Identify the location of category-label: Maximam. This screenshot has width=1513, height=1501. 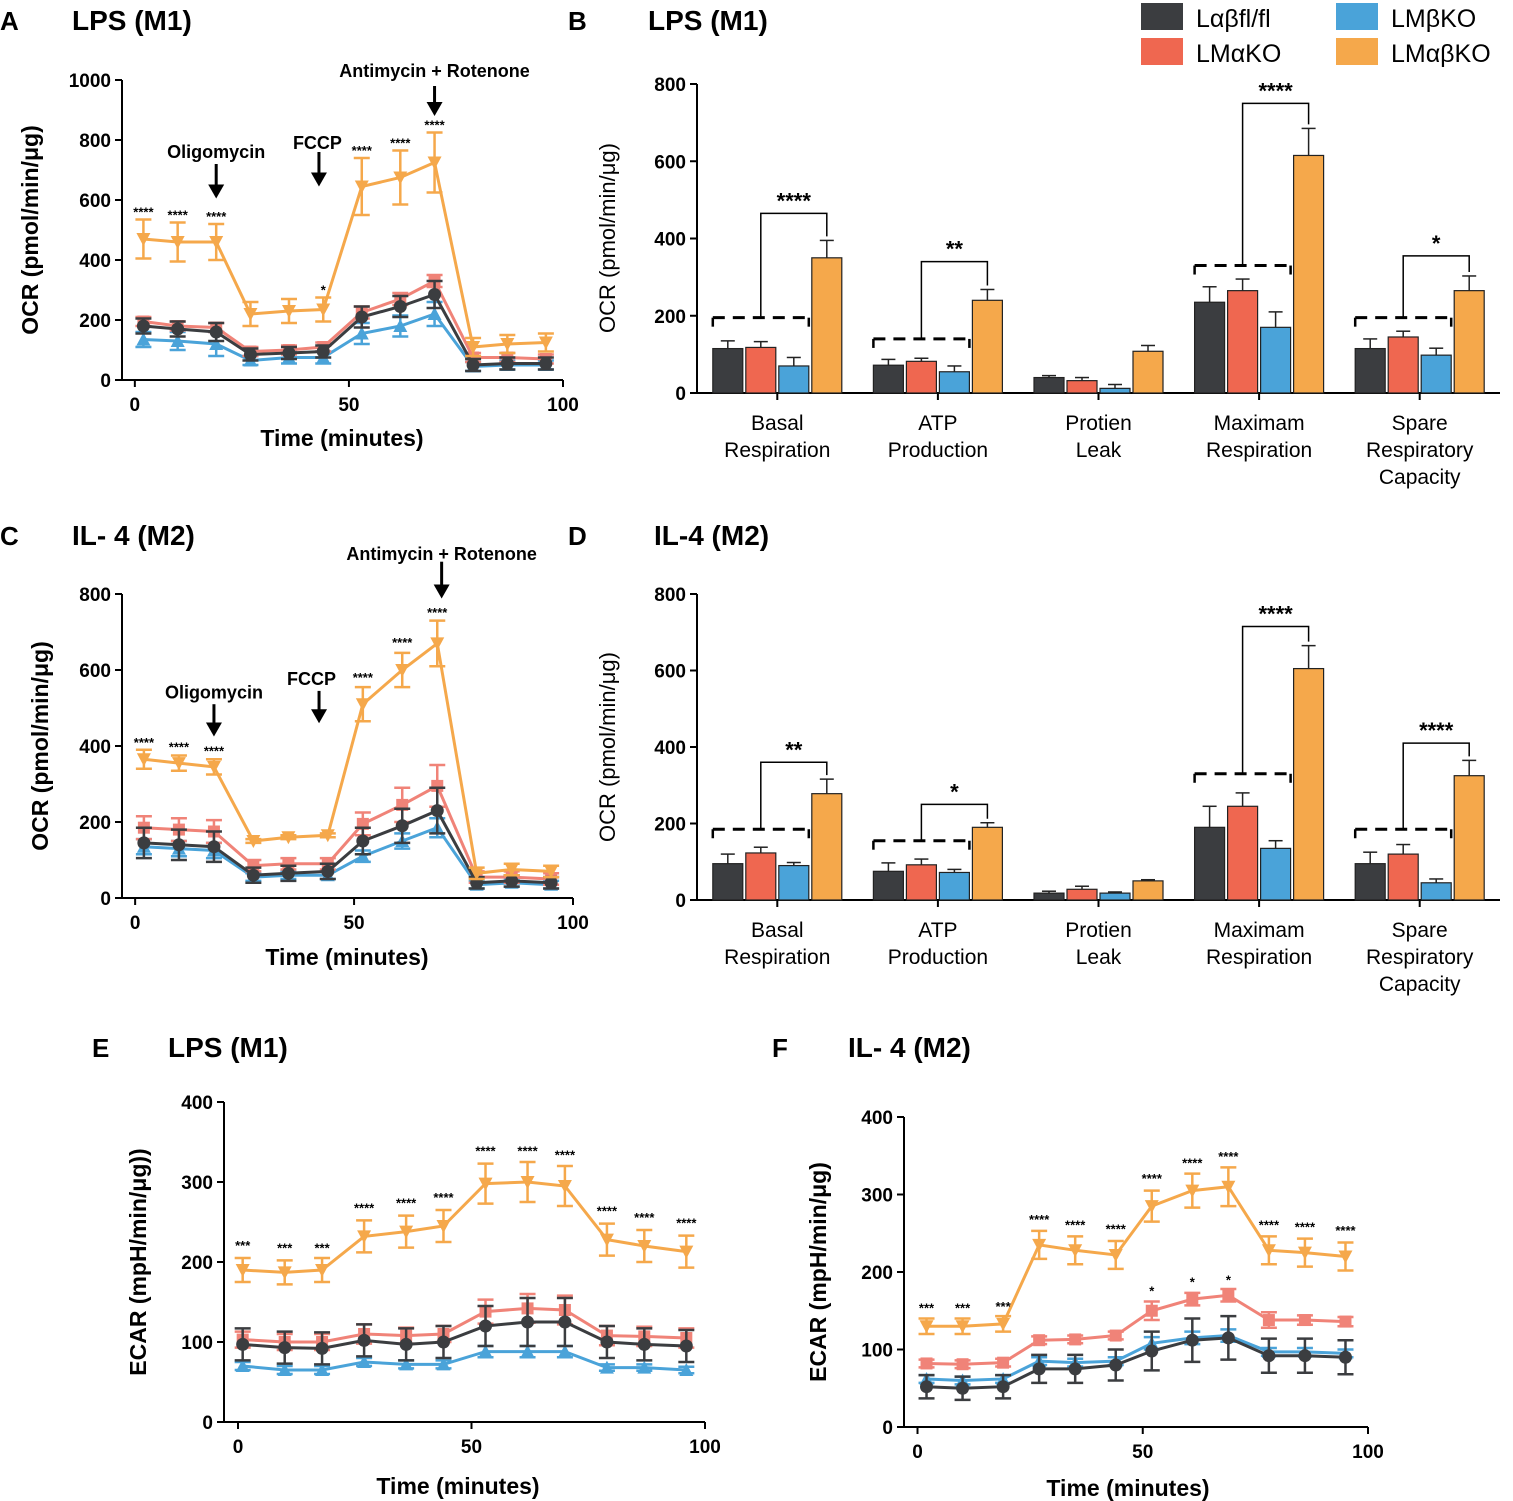
(1259, 930).